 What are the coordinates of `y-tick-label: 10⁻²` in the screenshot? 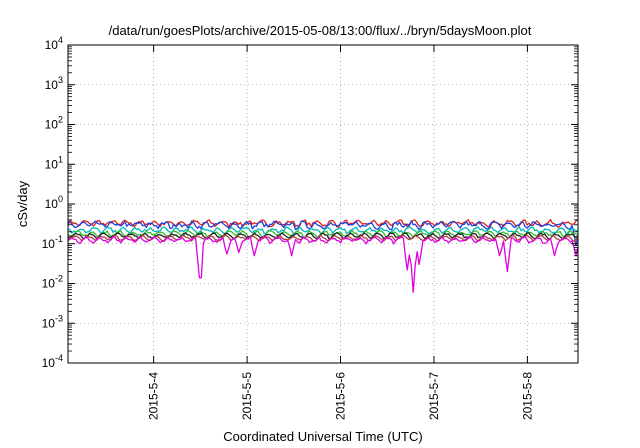 It's located at (52, 282).